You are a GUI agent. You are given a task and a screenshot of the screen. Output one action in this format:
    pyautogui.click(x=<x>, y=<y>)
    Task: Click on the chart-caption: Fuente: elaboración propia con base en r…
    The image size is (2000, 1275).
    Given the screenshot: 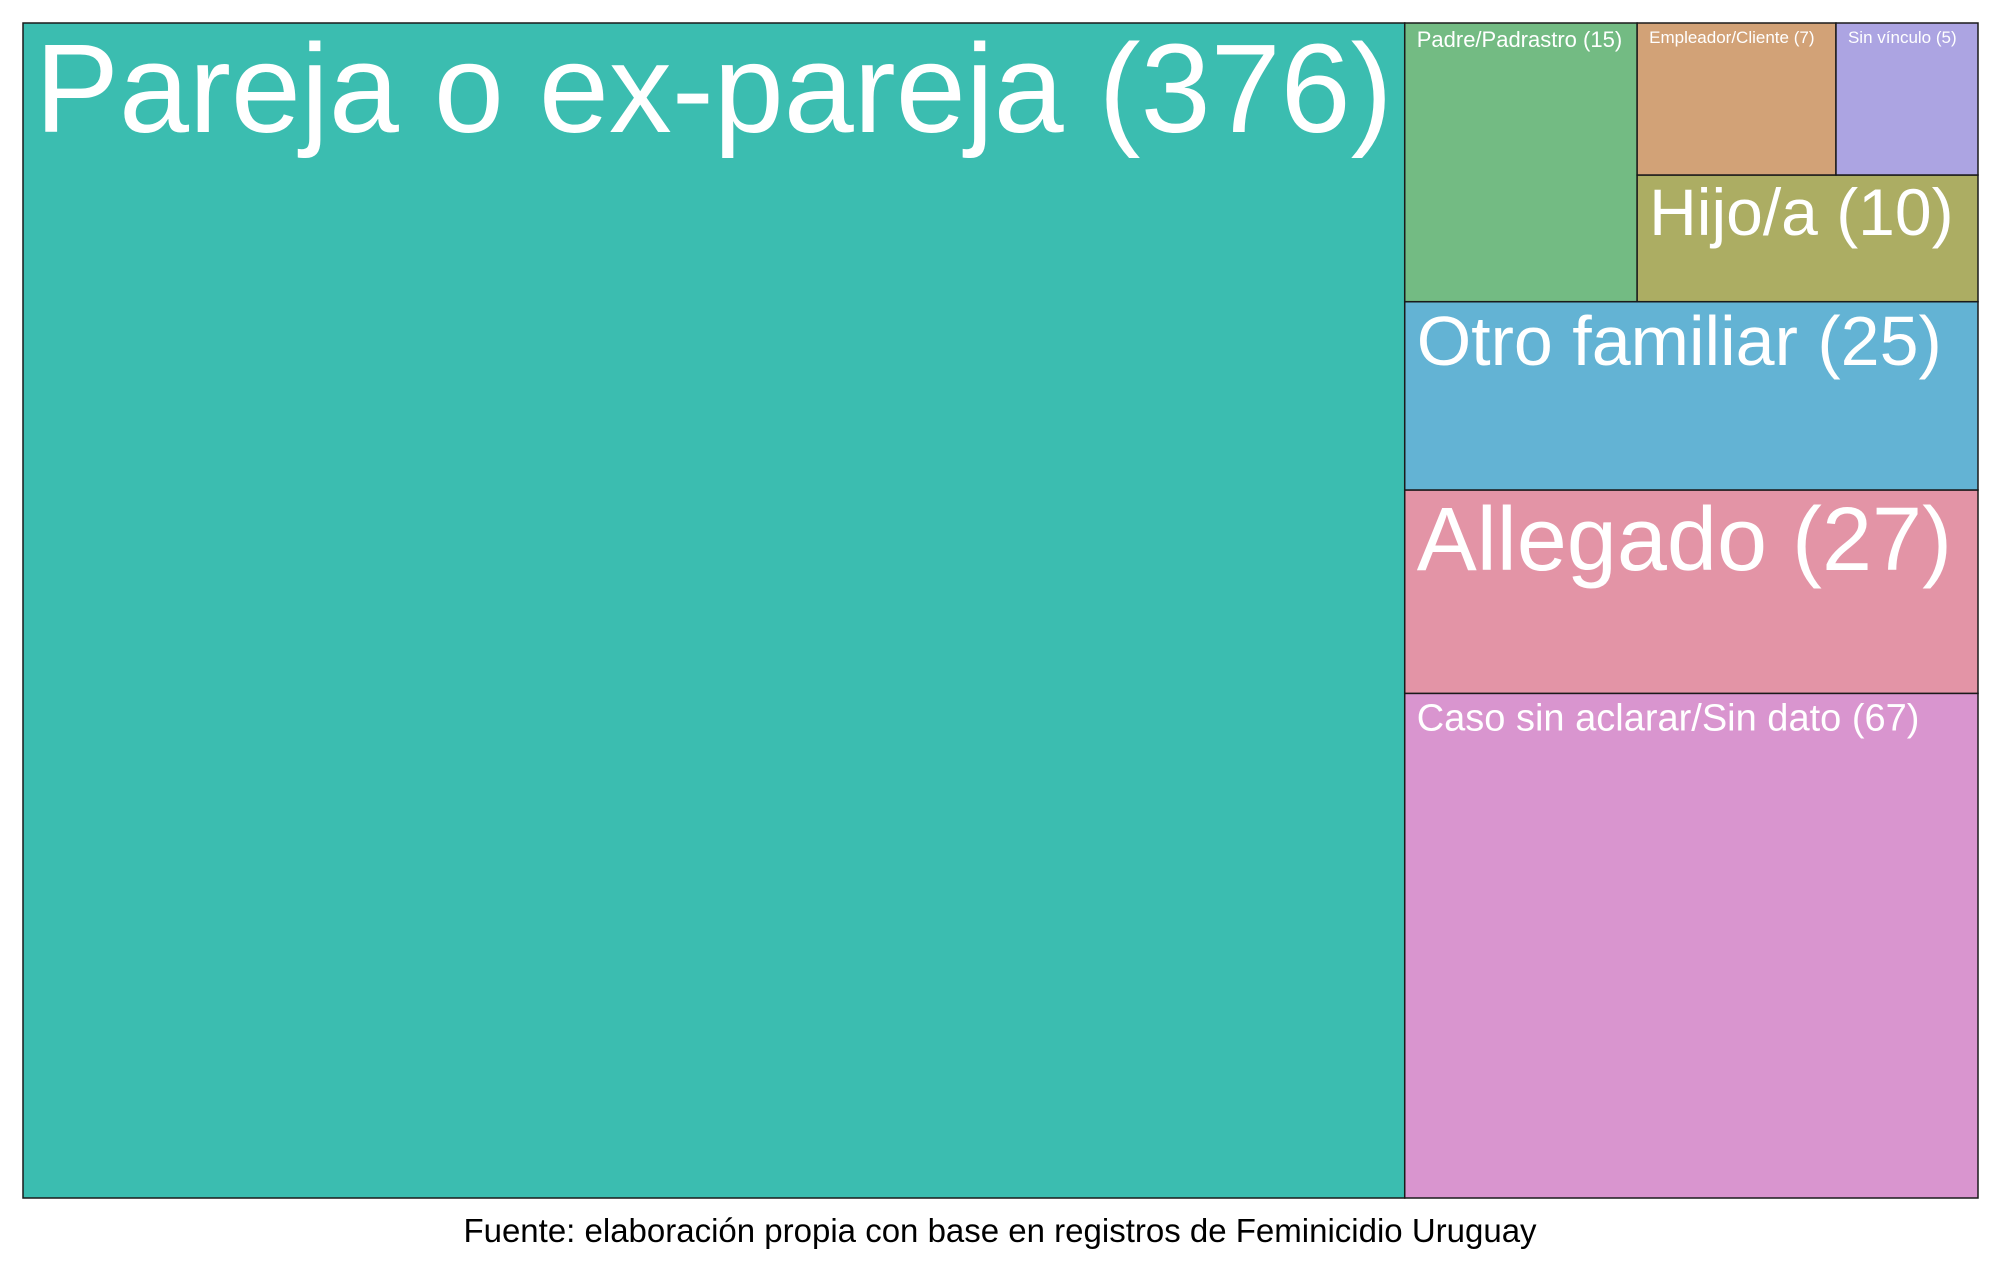 What is the action you would take?
    pyautogui.click(x=1000, y=1230)
    